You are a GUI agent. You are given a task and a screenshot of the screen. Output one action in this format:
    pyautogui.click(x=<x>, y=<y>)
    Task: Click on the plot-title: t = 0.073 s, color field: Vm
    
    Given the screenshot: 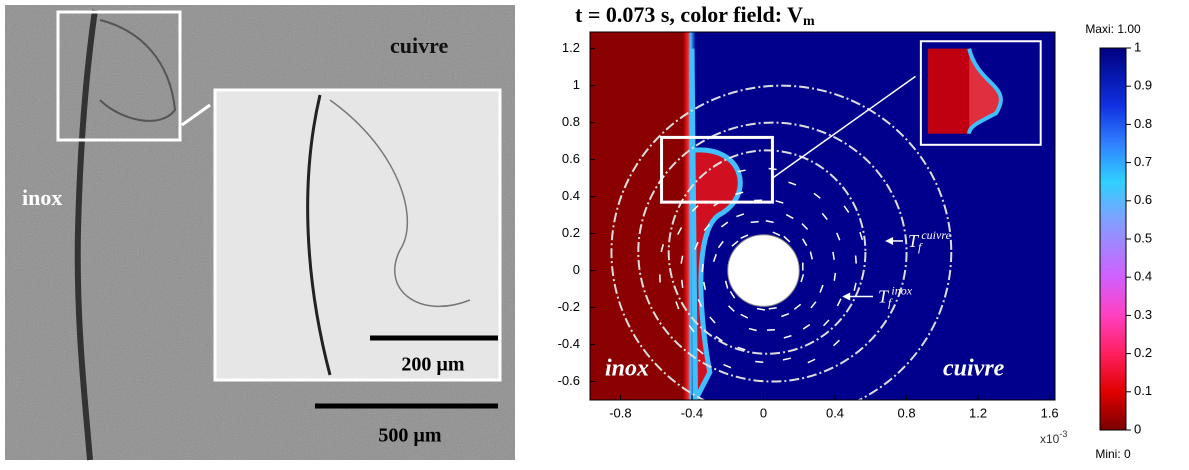 What is the action you would take?
    pyautogui.click(x=695, y=15)
    